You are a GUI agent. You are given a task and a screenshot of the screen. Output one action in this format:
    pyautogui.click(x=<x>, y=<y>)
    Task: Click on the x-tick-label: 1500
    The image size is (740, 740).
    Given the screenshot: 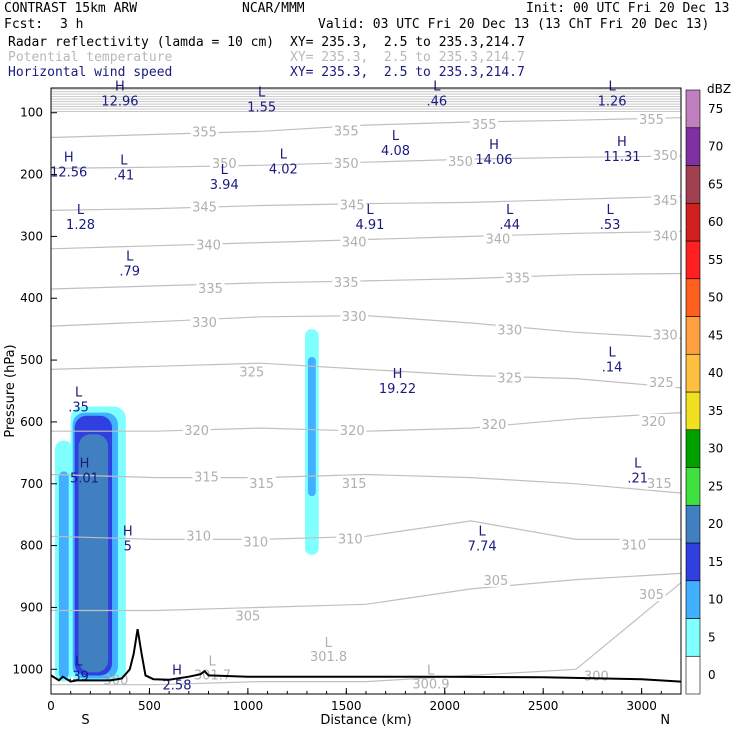 What is the action you would take?
    pyautogui.click(x=346, y=706)
    